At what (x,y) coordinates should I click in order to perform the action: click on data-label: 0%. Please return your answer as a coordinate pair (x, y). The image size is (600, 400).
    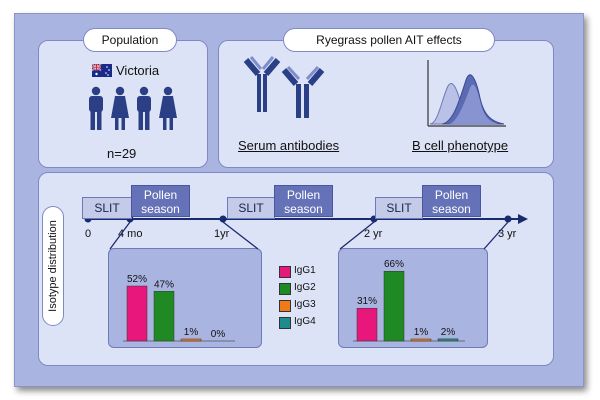
    Looking at the image, I should click on (218, 334).